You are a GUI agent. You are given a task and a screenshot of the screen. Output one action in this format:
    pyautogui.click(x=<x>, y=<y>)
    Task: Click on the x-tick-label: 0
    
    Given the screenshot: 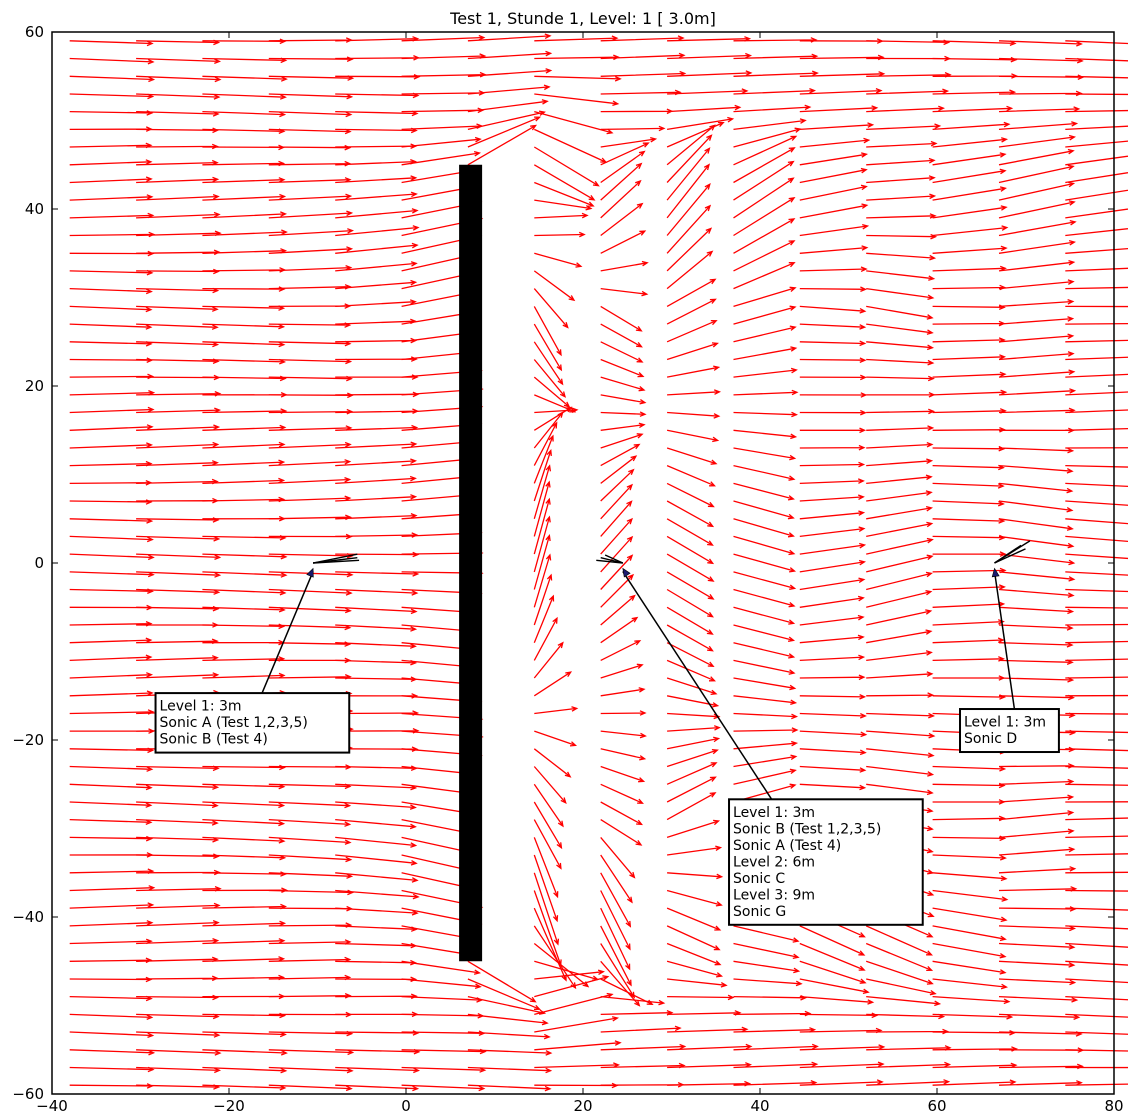 What is the action you would take?
    pyautogui.click(x=406, y=1106)
    